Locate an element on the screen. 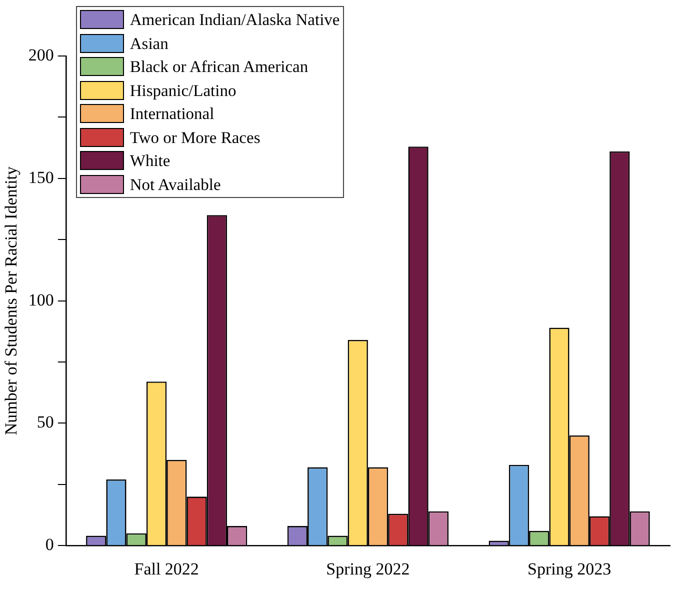 The height and width of the screenshot is (590, 674). x-tick-label: Spring 2023 is located at coordinates (570, 568).